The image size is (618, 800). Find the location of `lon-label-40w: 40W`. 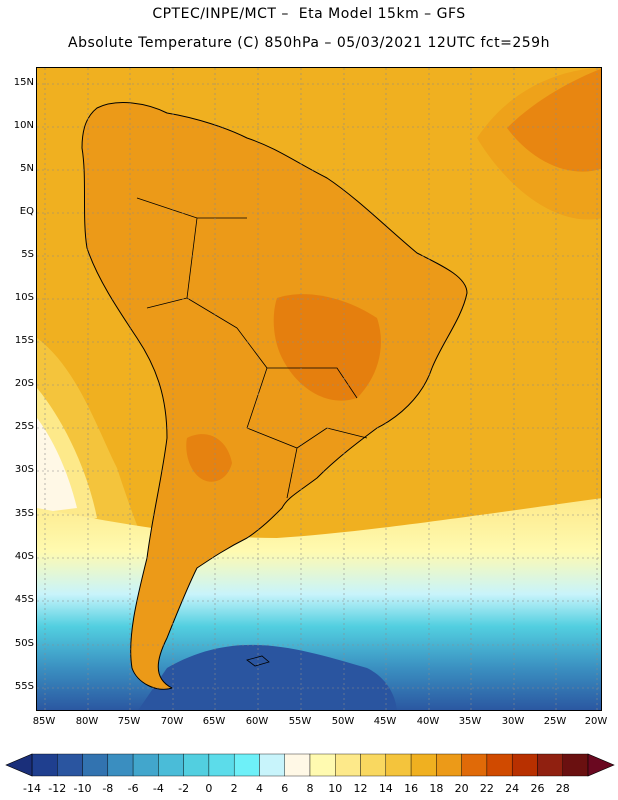

lon-label-40w: 40W is located at coordinates (428, 721).